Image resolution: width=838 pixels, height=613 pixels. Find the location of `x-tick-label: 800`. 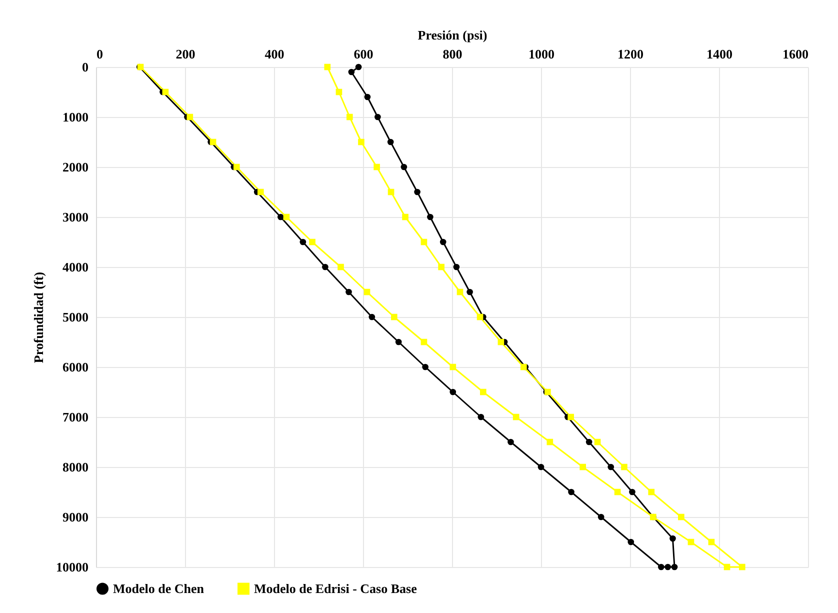

x-tick-label: 800 is located at coordinates (452, 54).